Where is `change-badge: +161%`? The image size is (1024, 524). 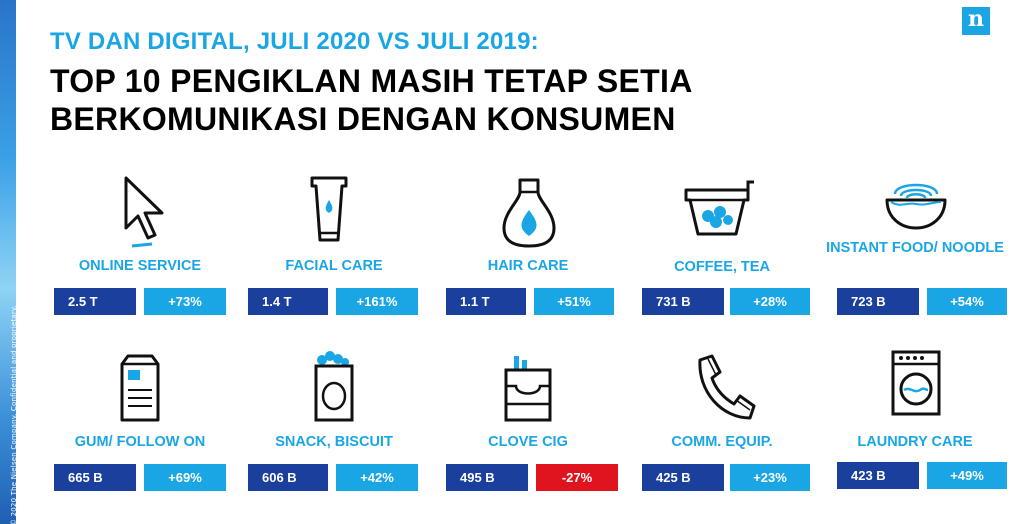 change-badge: +161% is located at coordinates (377, 301).